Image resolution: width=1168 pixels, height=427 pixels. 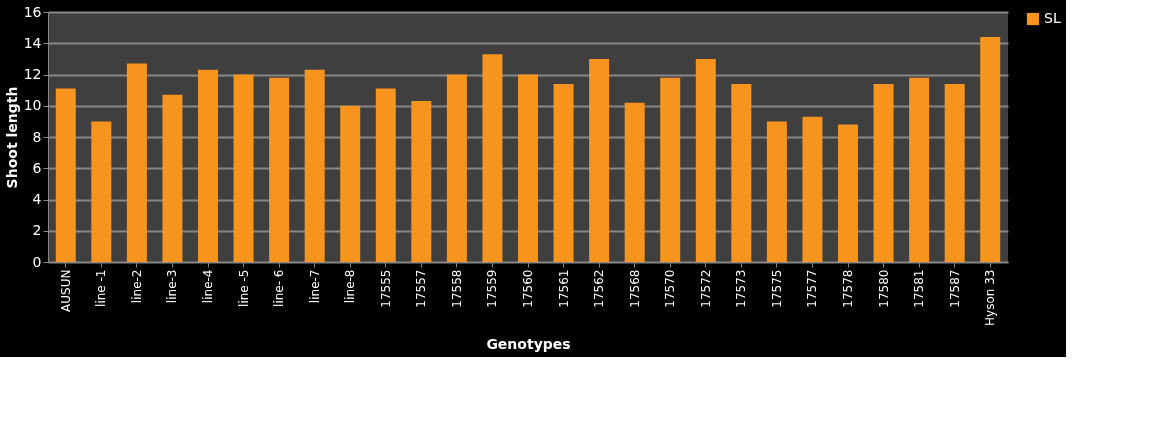 What do you see at coordinates (37, 199) in the screenshot?
I see `y-tick-label: 4` at bounding box center [37, 199].